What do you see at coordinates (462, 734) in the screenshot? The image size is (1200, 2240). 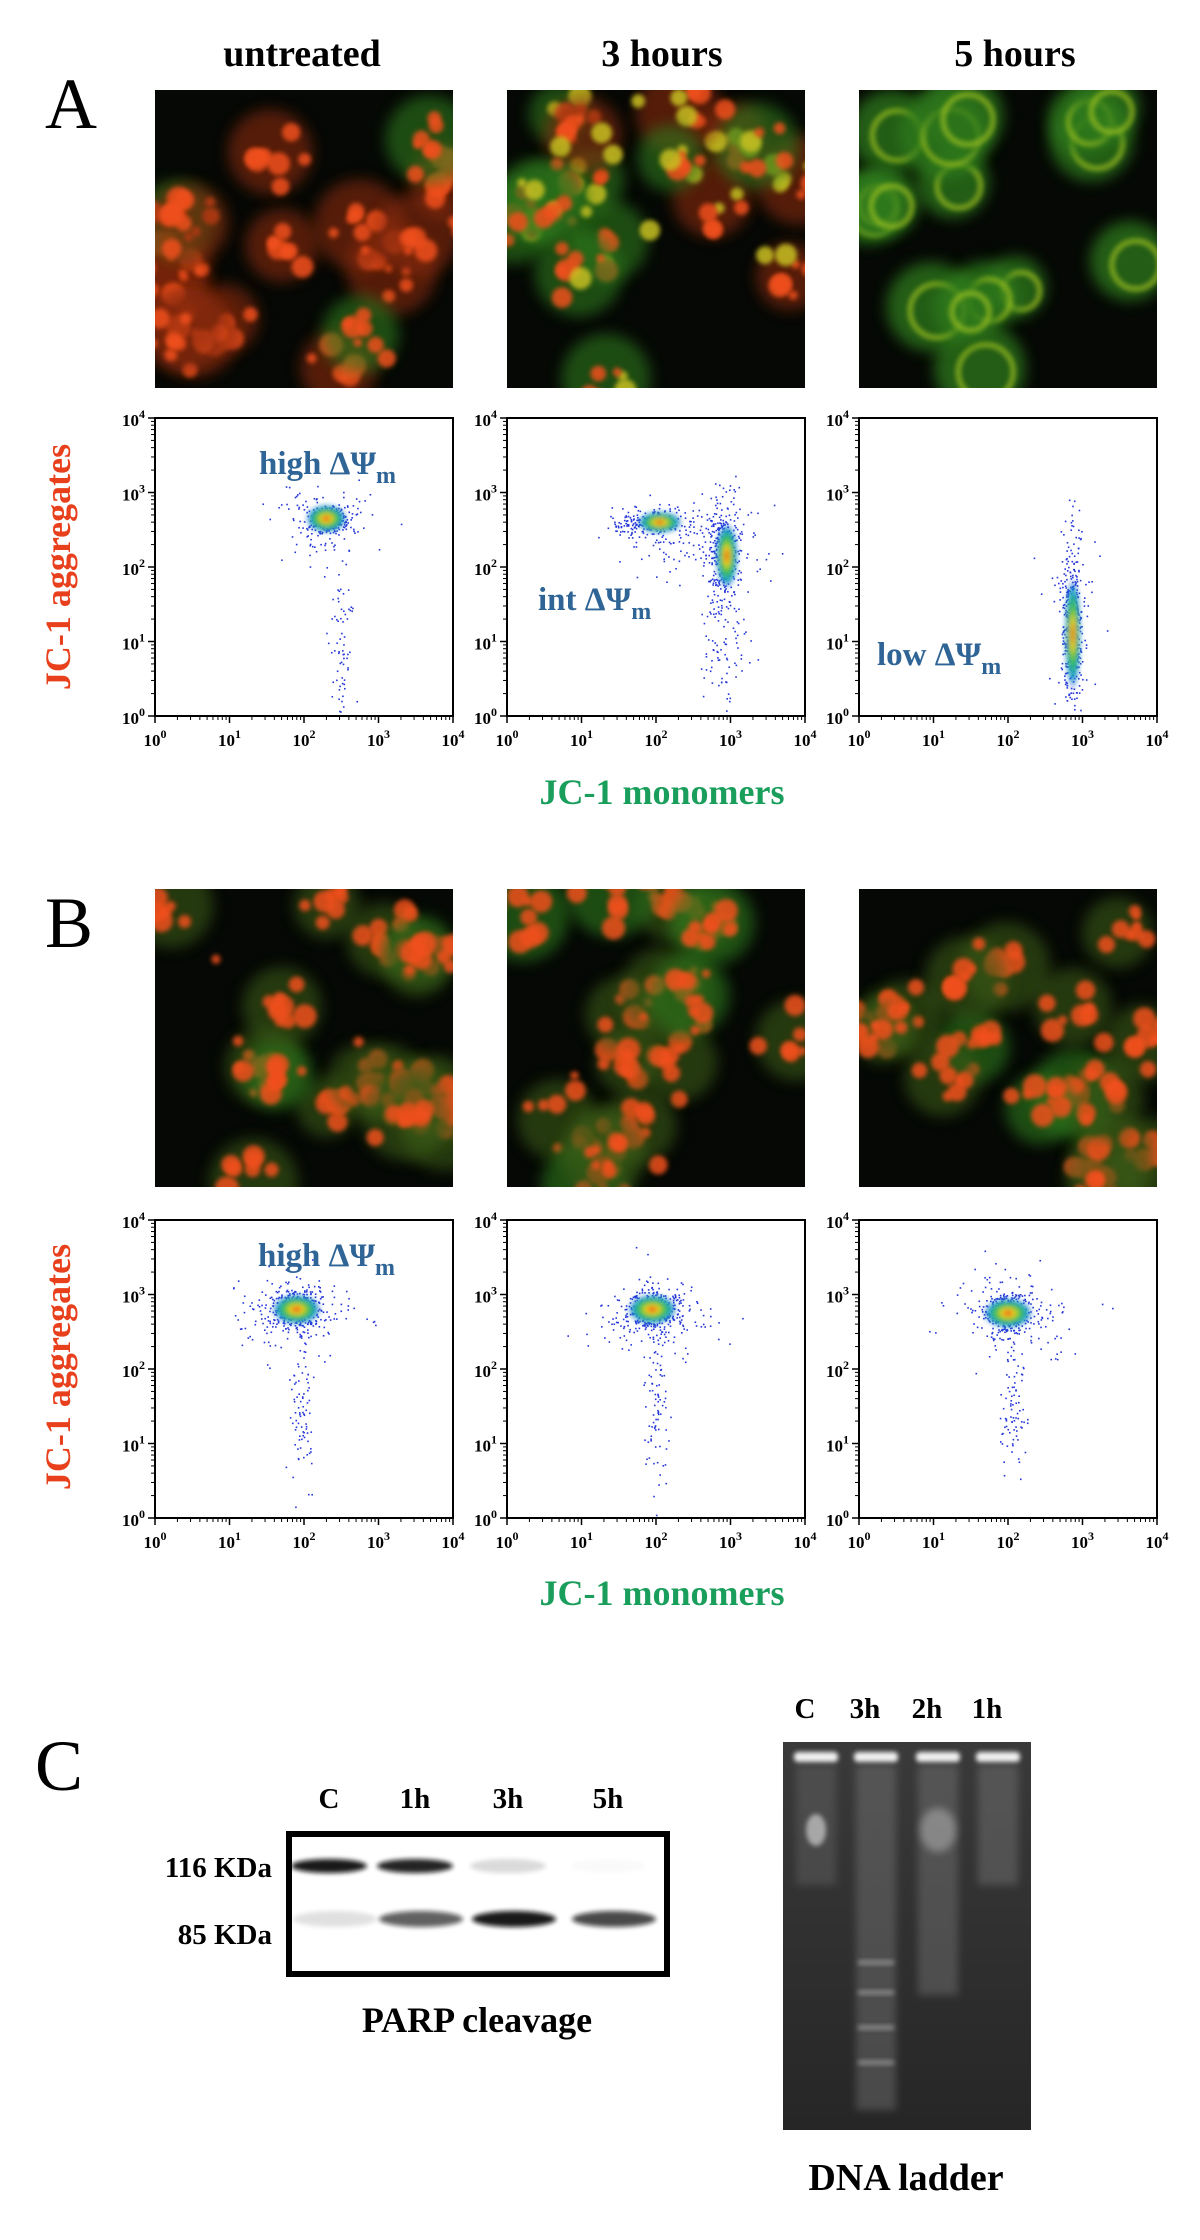 I see `tick-exponent: 4` at bounding box center [462, 734].